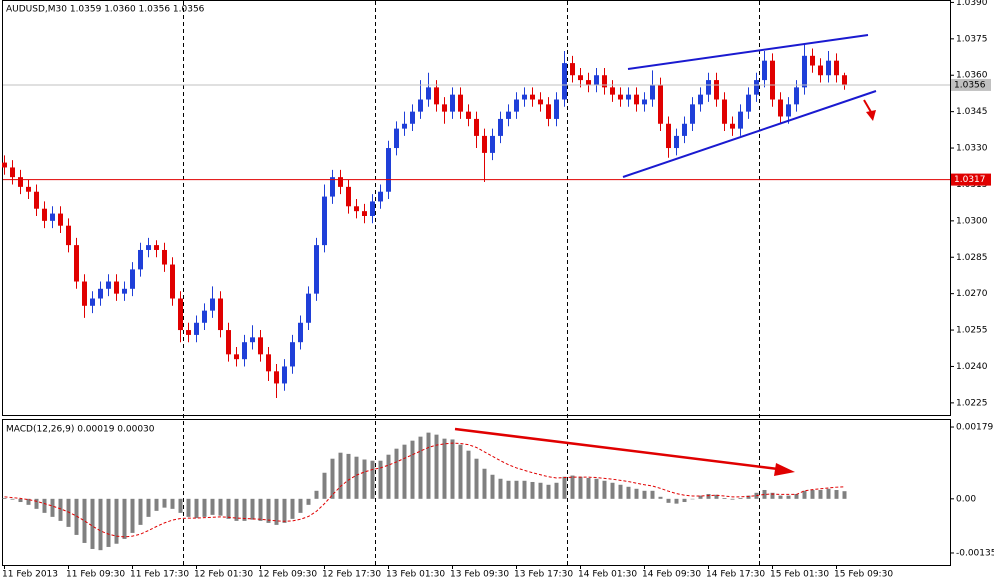  What do you see at coordinates (863, 575) in the screenshot?
I see `x-tick-label: 15 Feb 09:30` at bounding box center [863, 575].